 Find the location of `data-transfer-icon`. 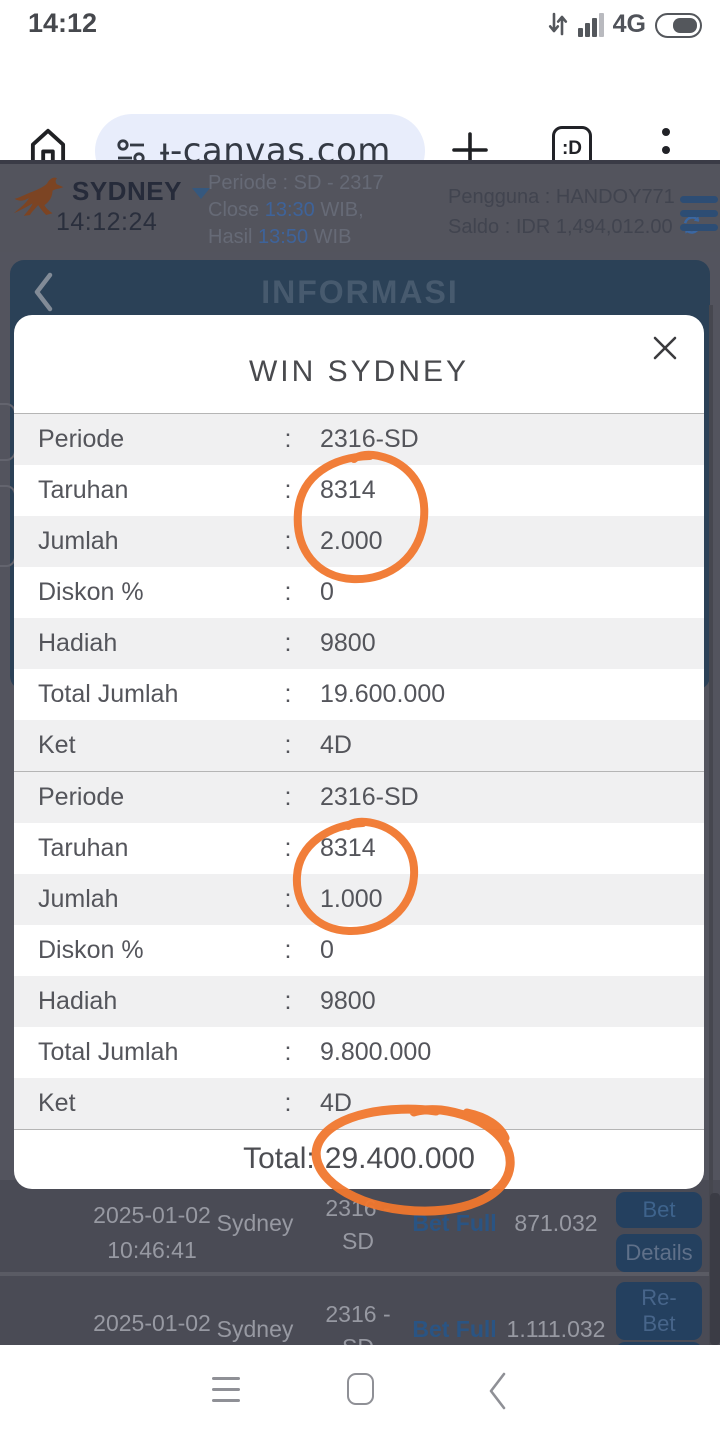

data-transfer-icon is located at coordinates (557, 24).